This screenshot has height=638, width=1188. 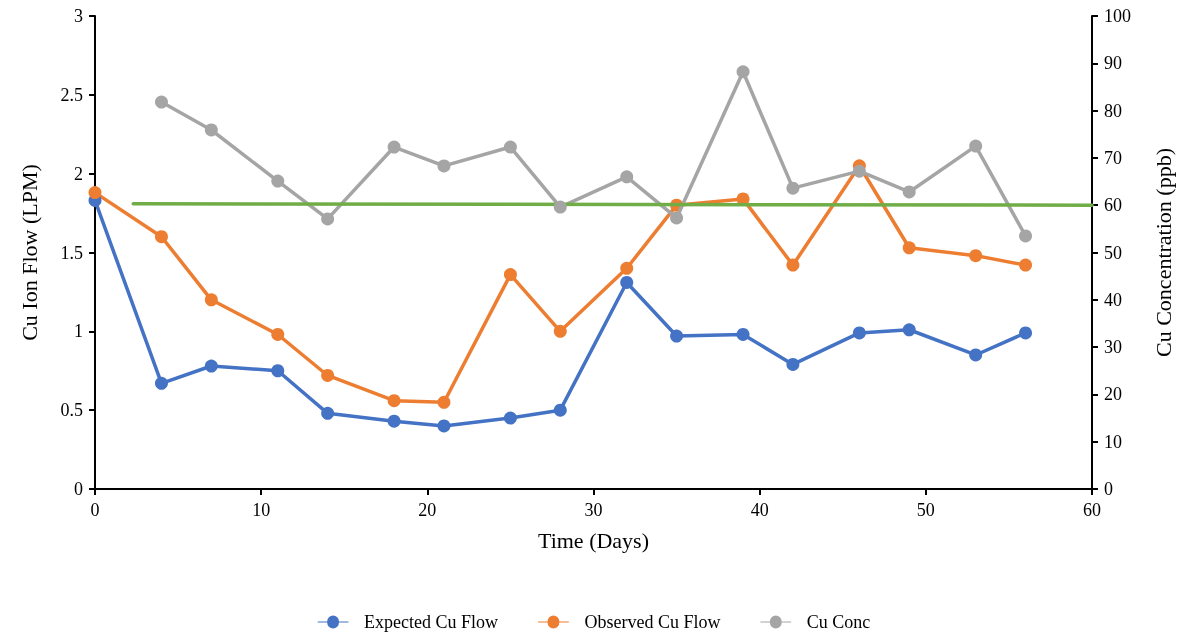 What do you see at coordinates (78, 173) in the screenshot?
I see `y-tick-label: 2` at bounding box center [78, 173].